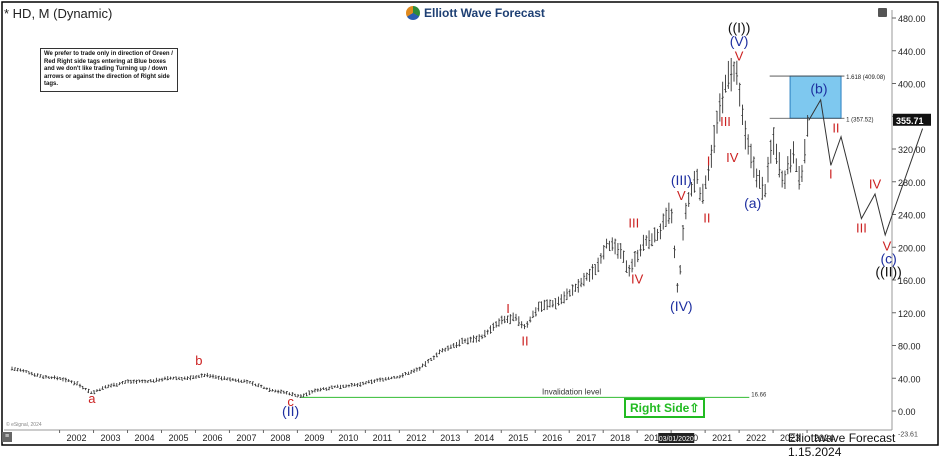 This screenshot has height=459, width=940. What do you see at coordinates (888, 259) in the screenshot?
I see `wave-label: (c)` at bounding box center [888, 259].